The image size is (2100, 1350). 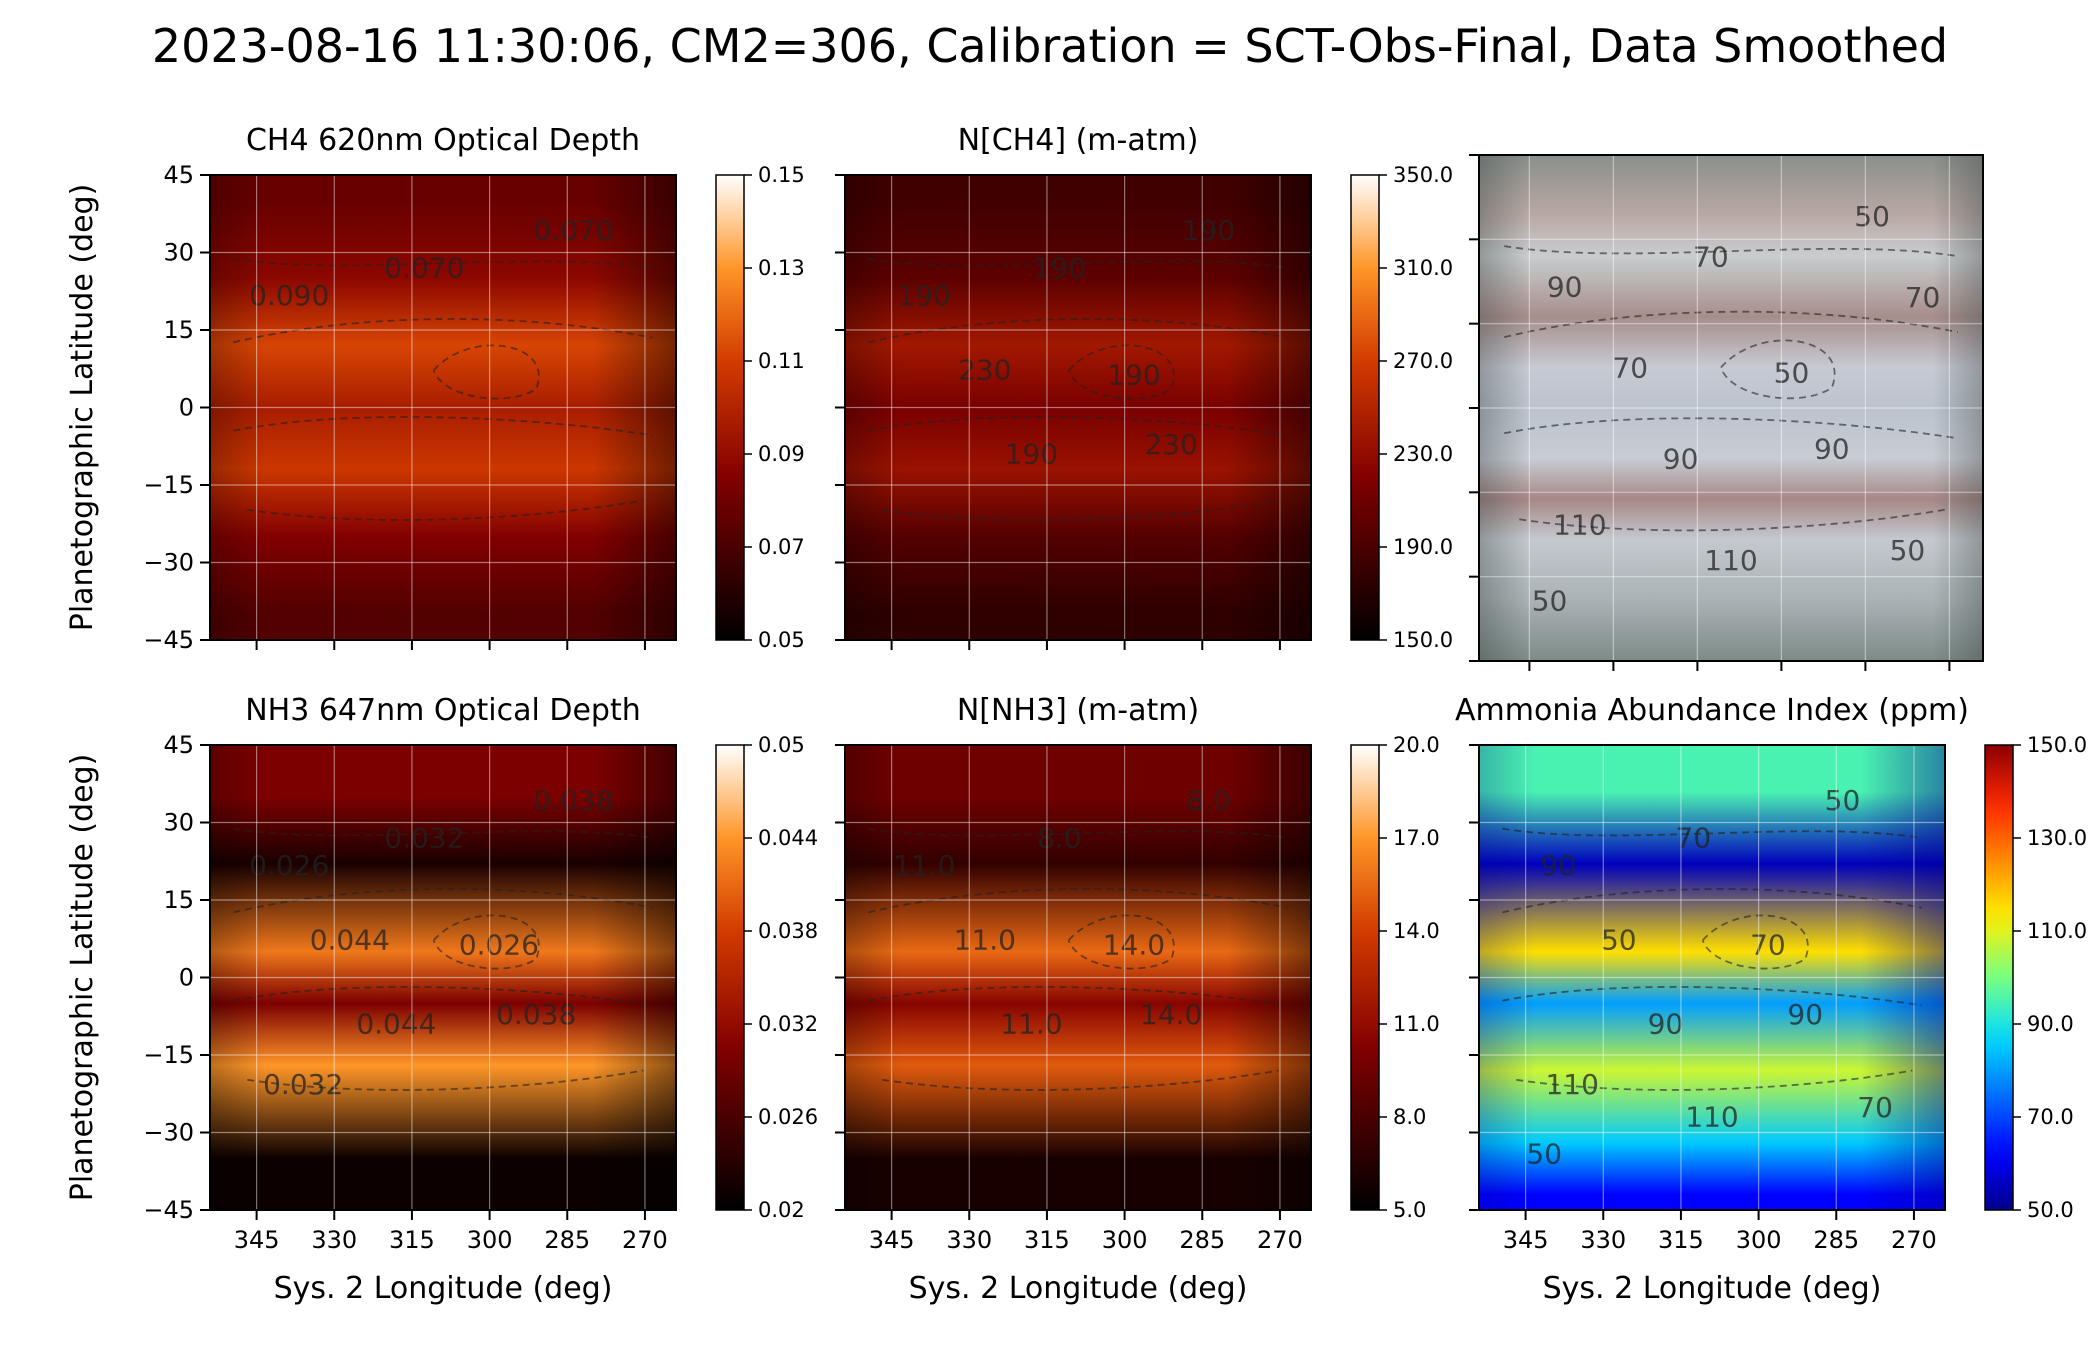 What do you see at coordinates (178, 745) in the screenshot?
I see `y-tick-label: 45` at bounding box center [178, 745].